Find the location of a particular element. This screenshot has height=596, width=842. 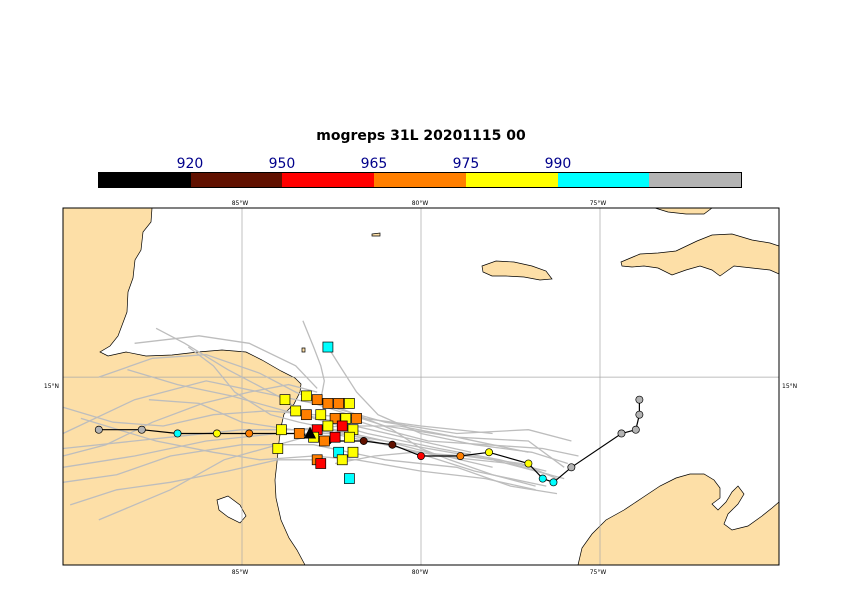

ensemble-mean-track is located at coordinates (369, 441).